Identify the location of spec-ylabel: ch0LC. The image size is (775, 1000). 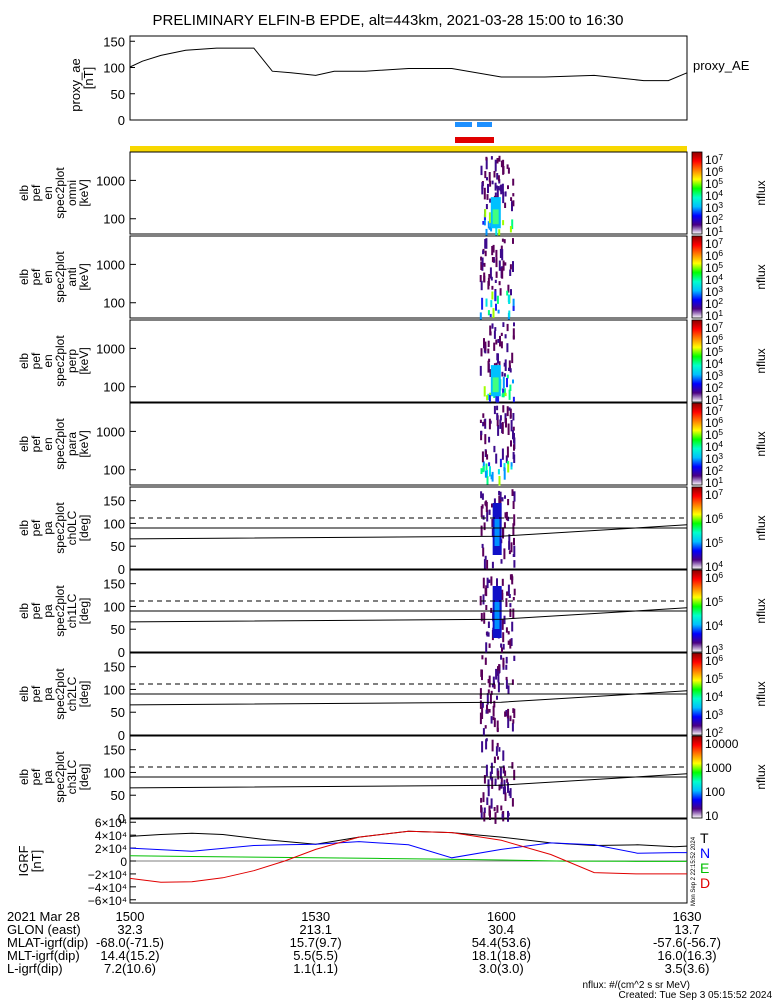
(72, 527).